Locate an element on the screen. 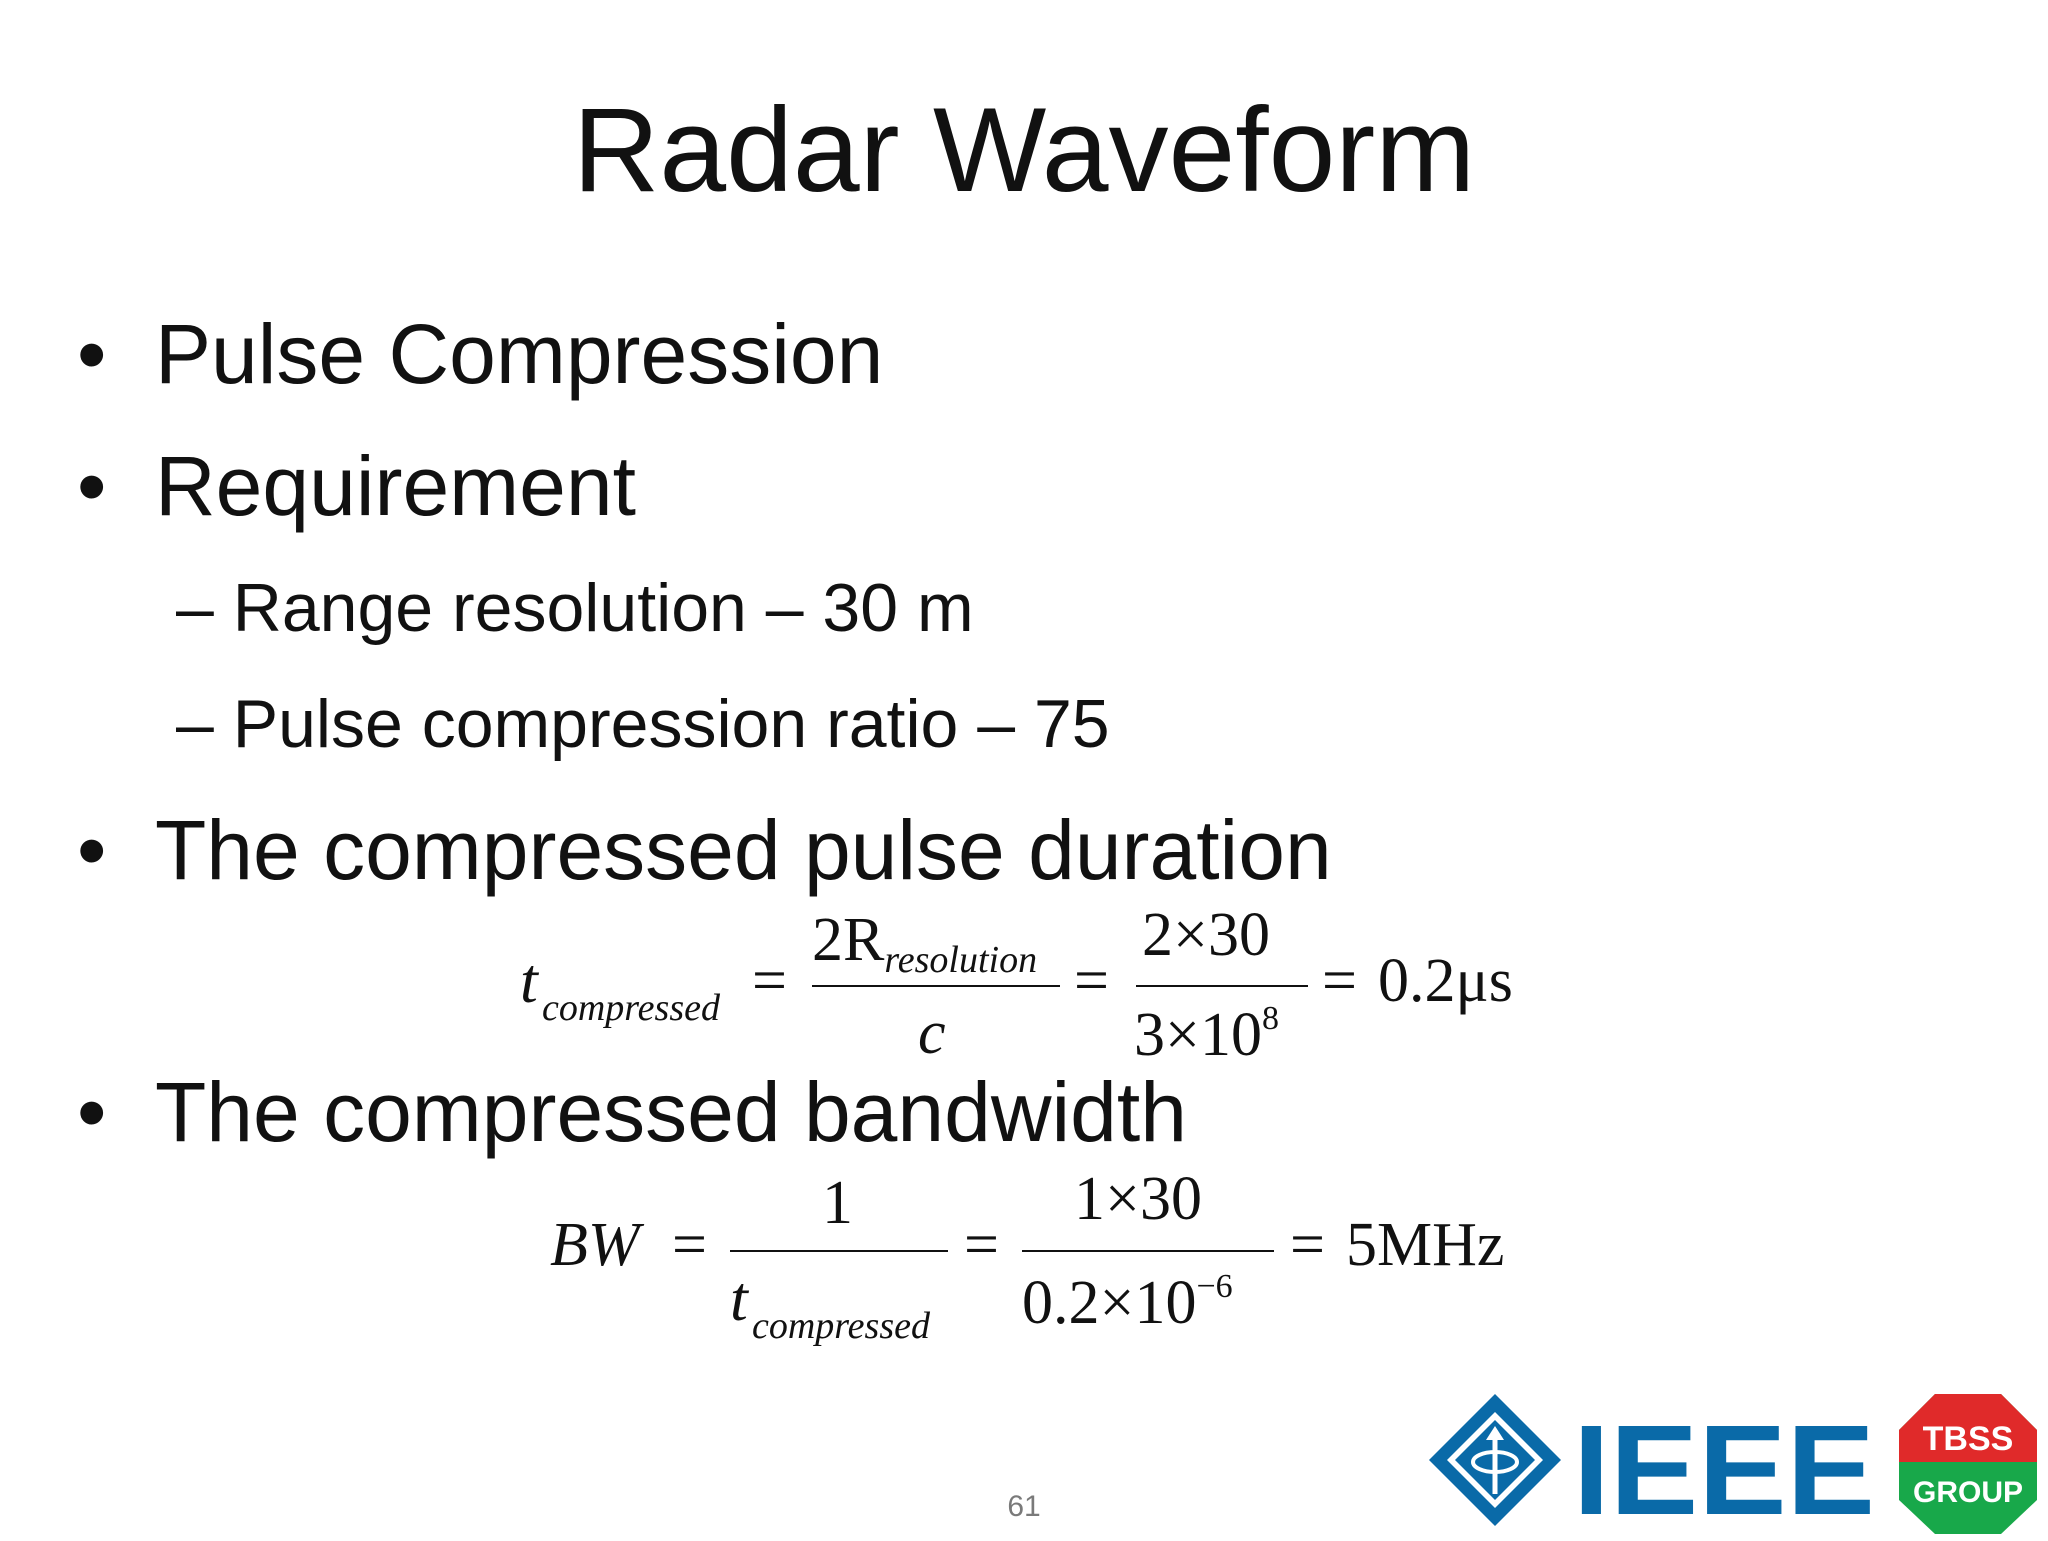  eq1-frac1-numerator: 2Rresolution is located at coordinates (924, 943).